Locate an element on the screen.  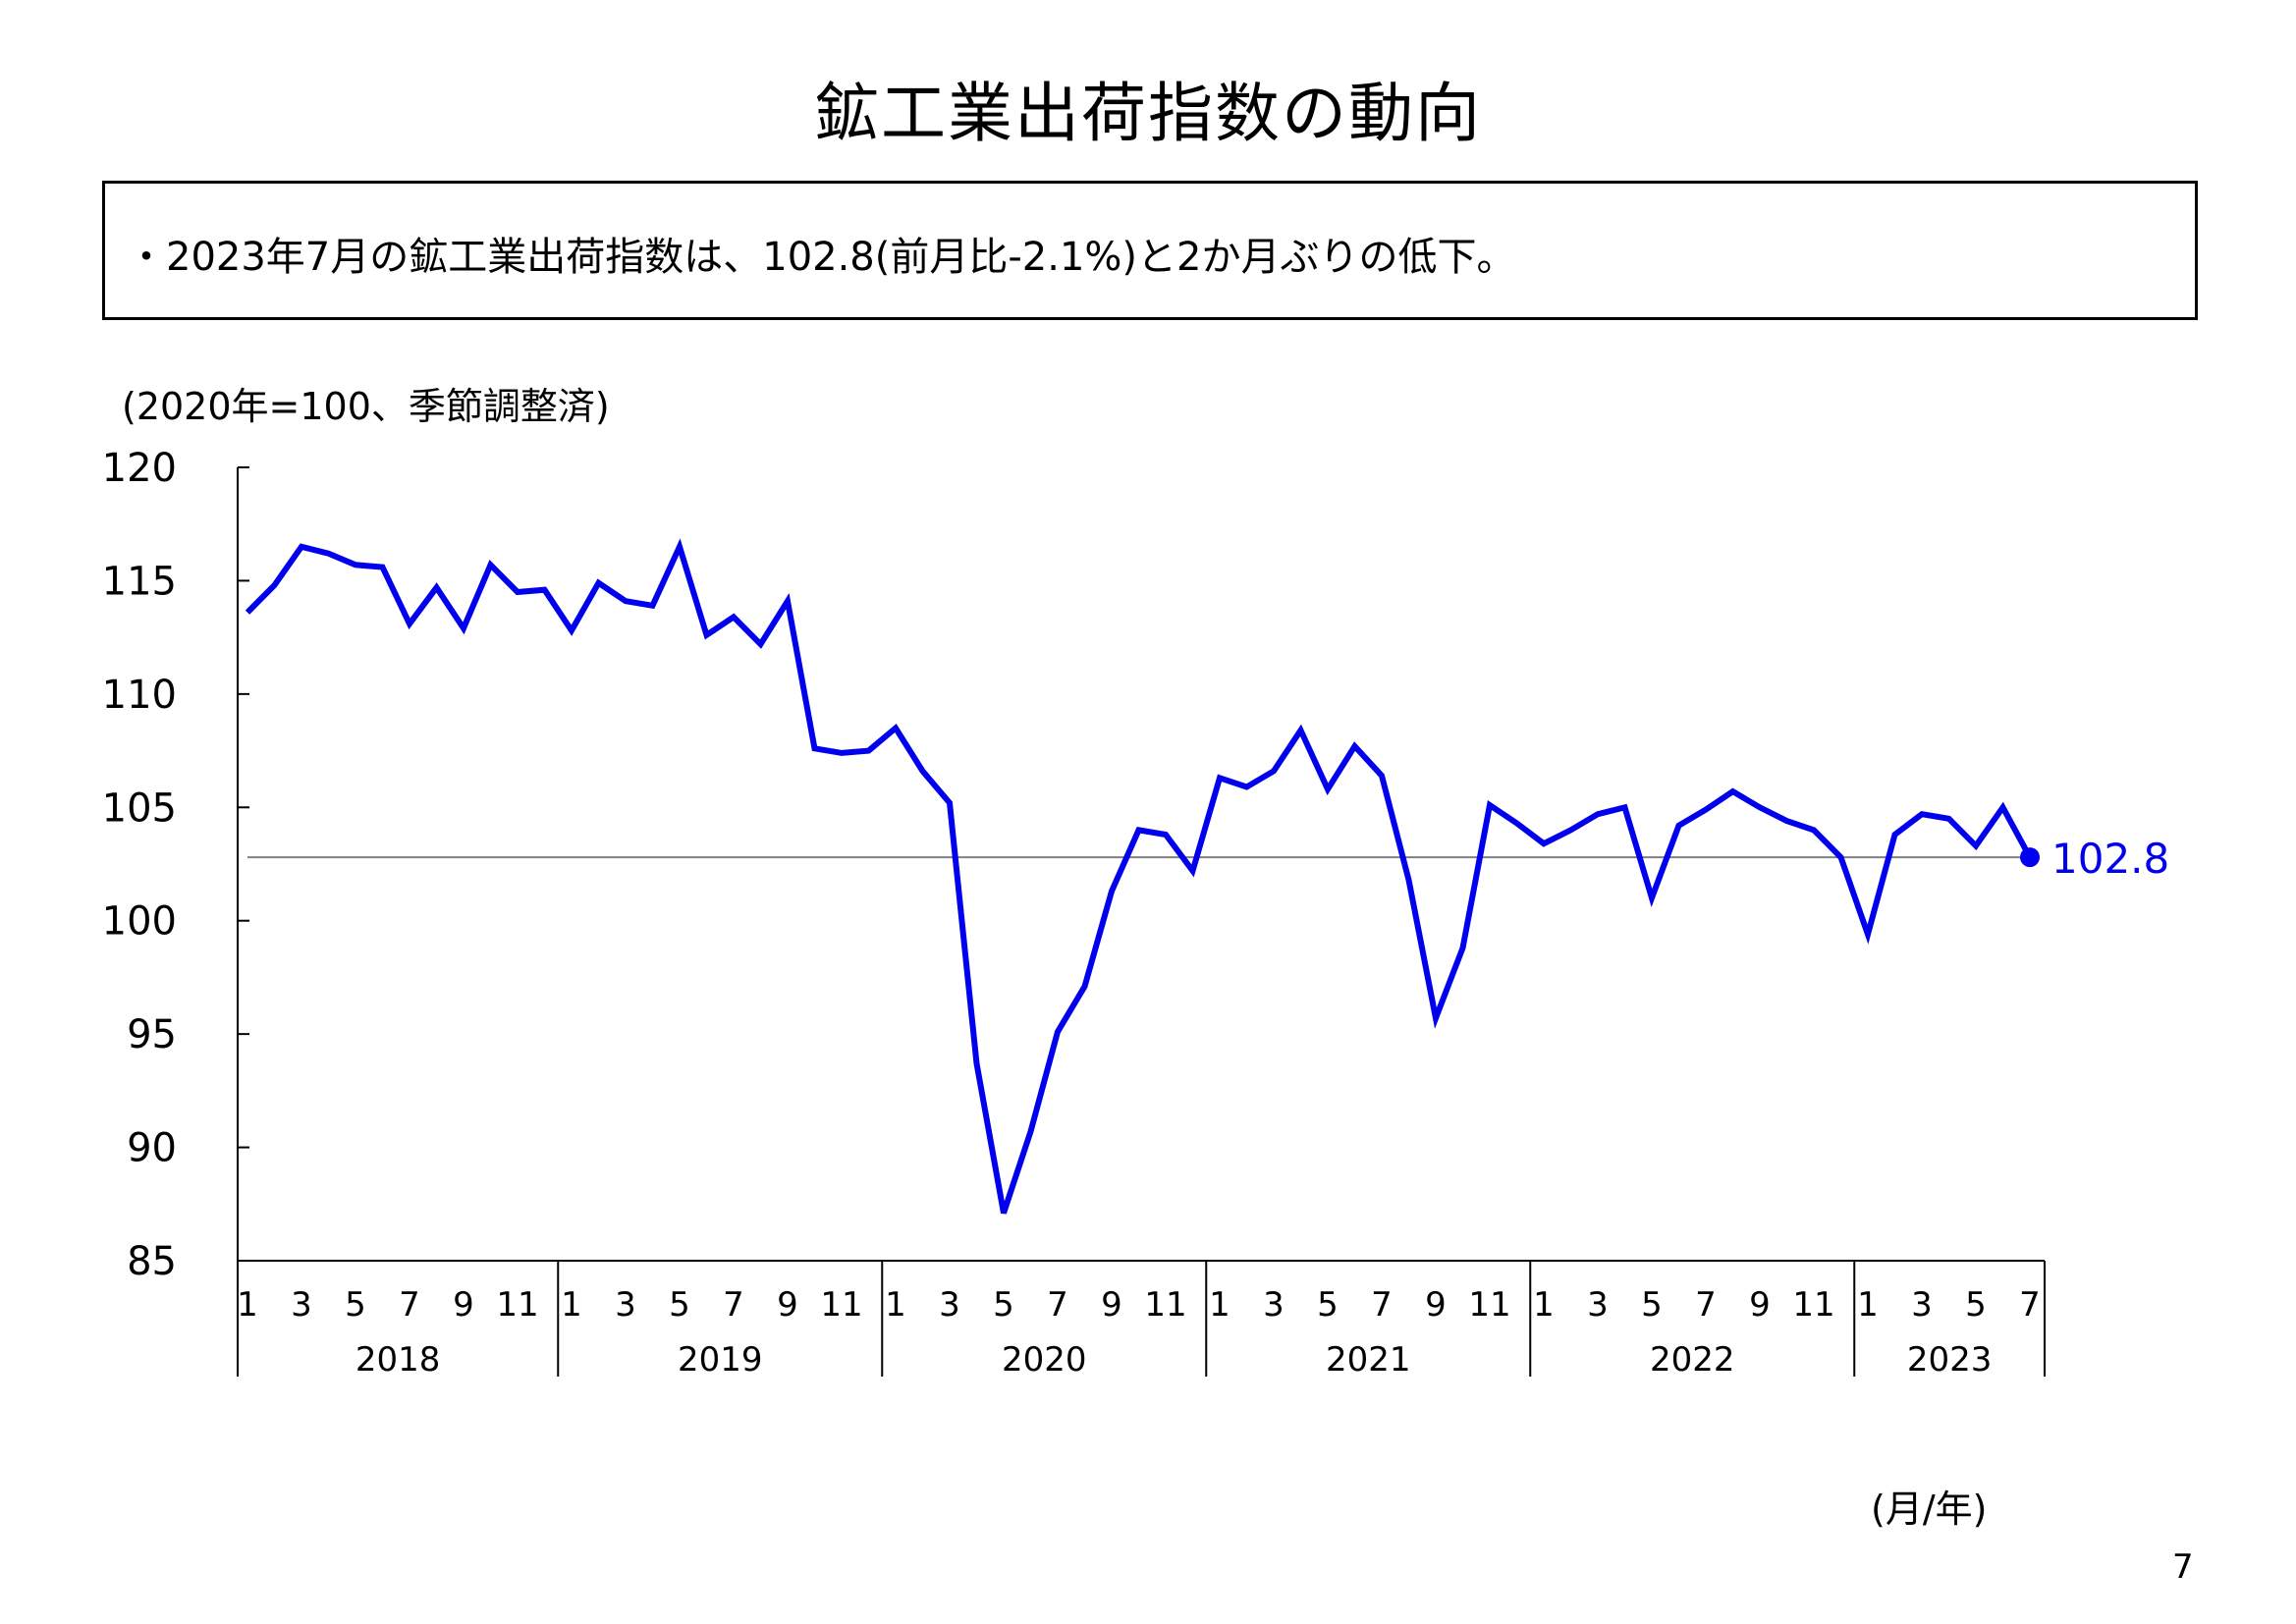
y-tick-label: 100 is located at coordinates (139, 922).